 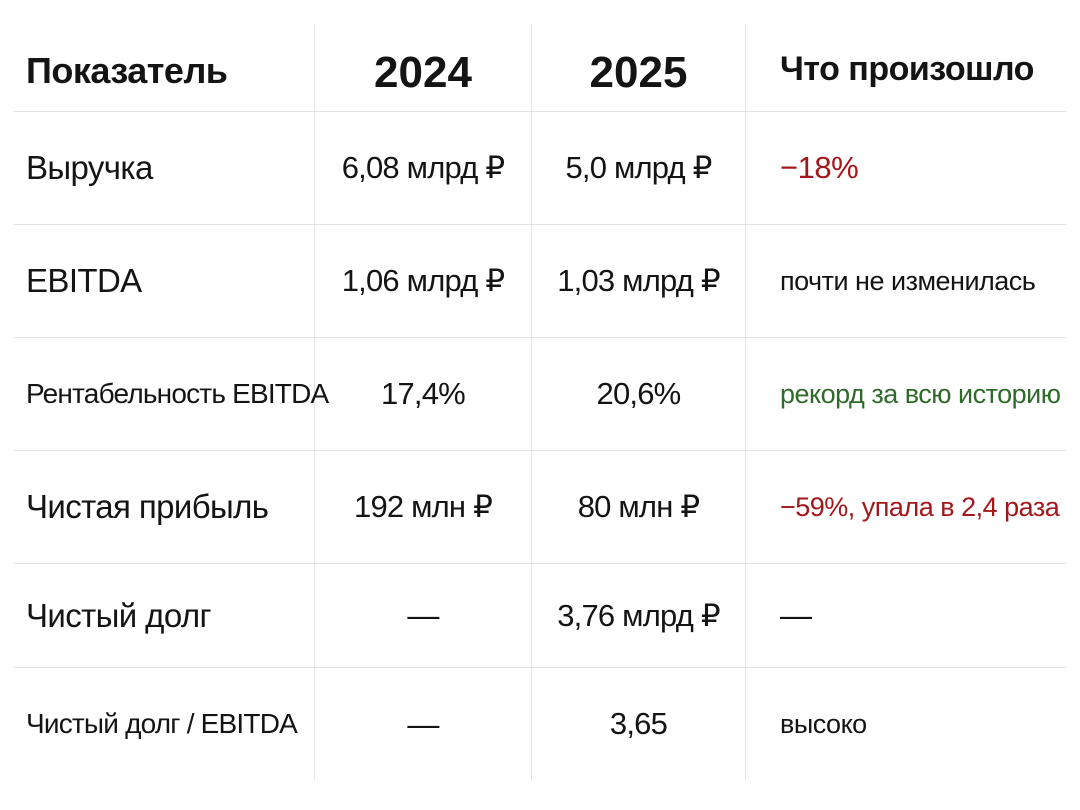 I want to click on value-2024: 17,4%, so click(x=423, y=394).